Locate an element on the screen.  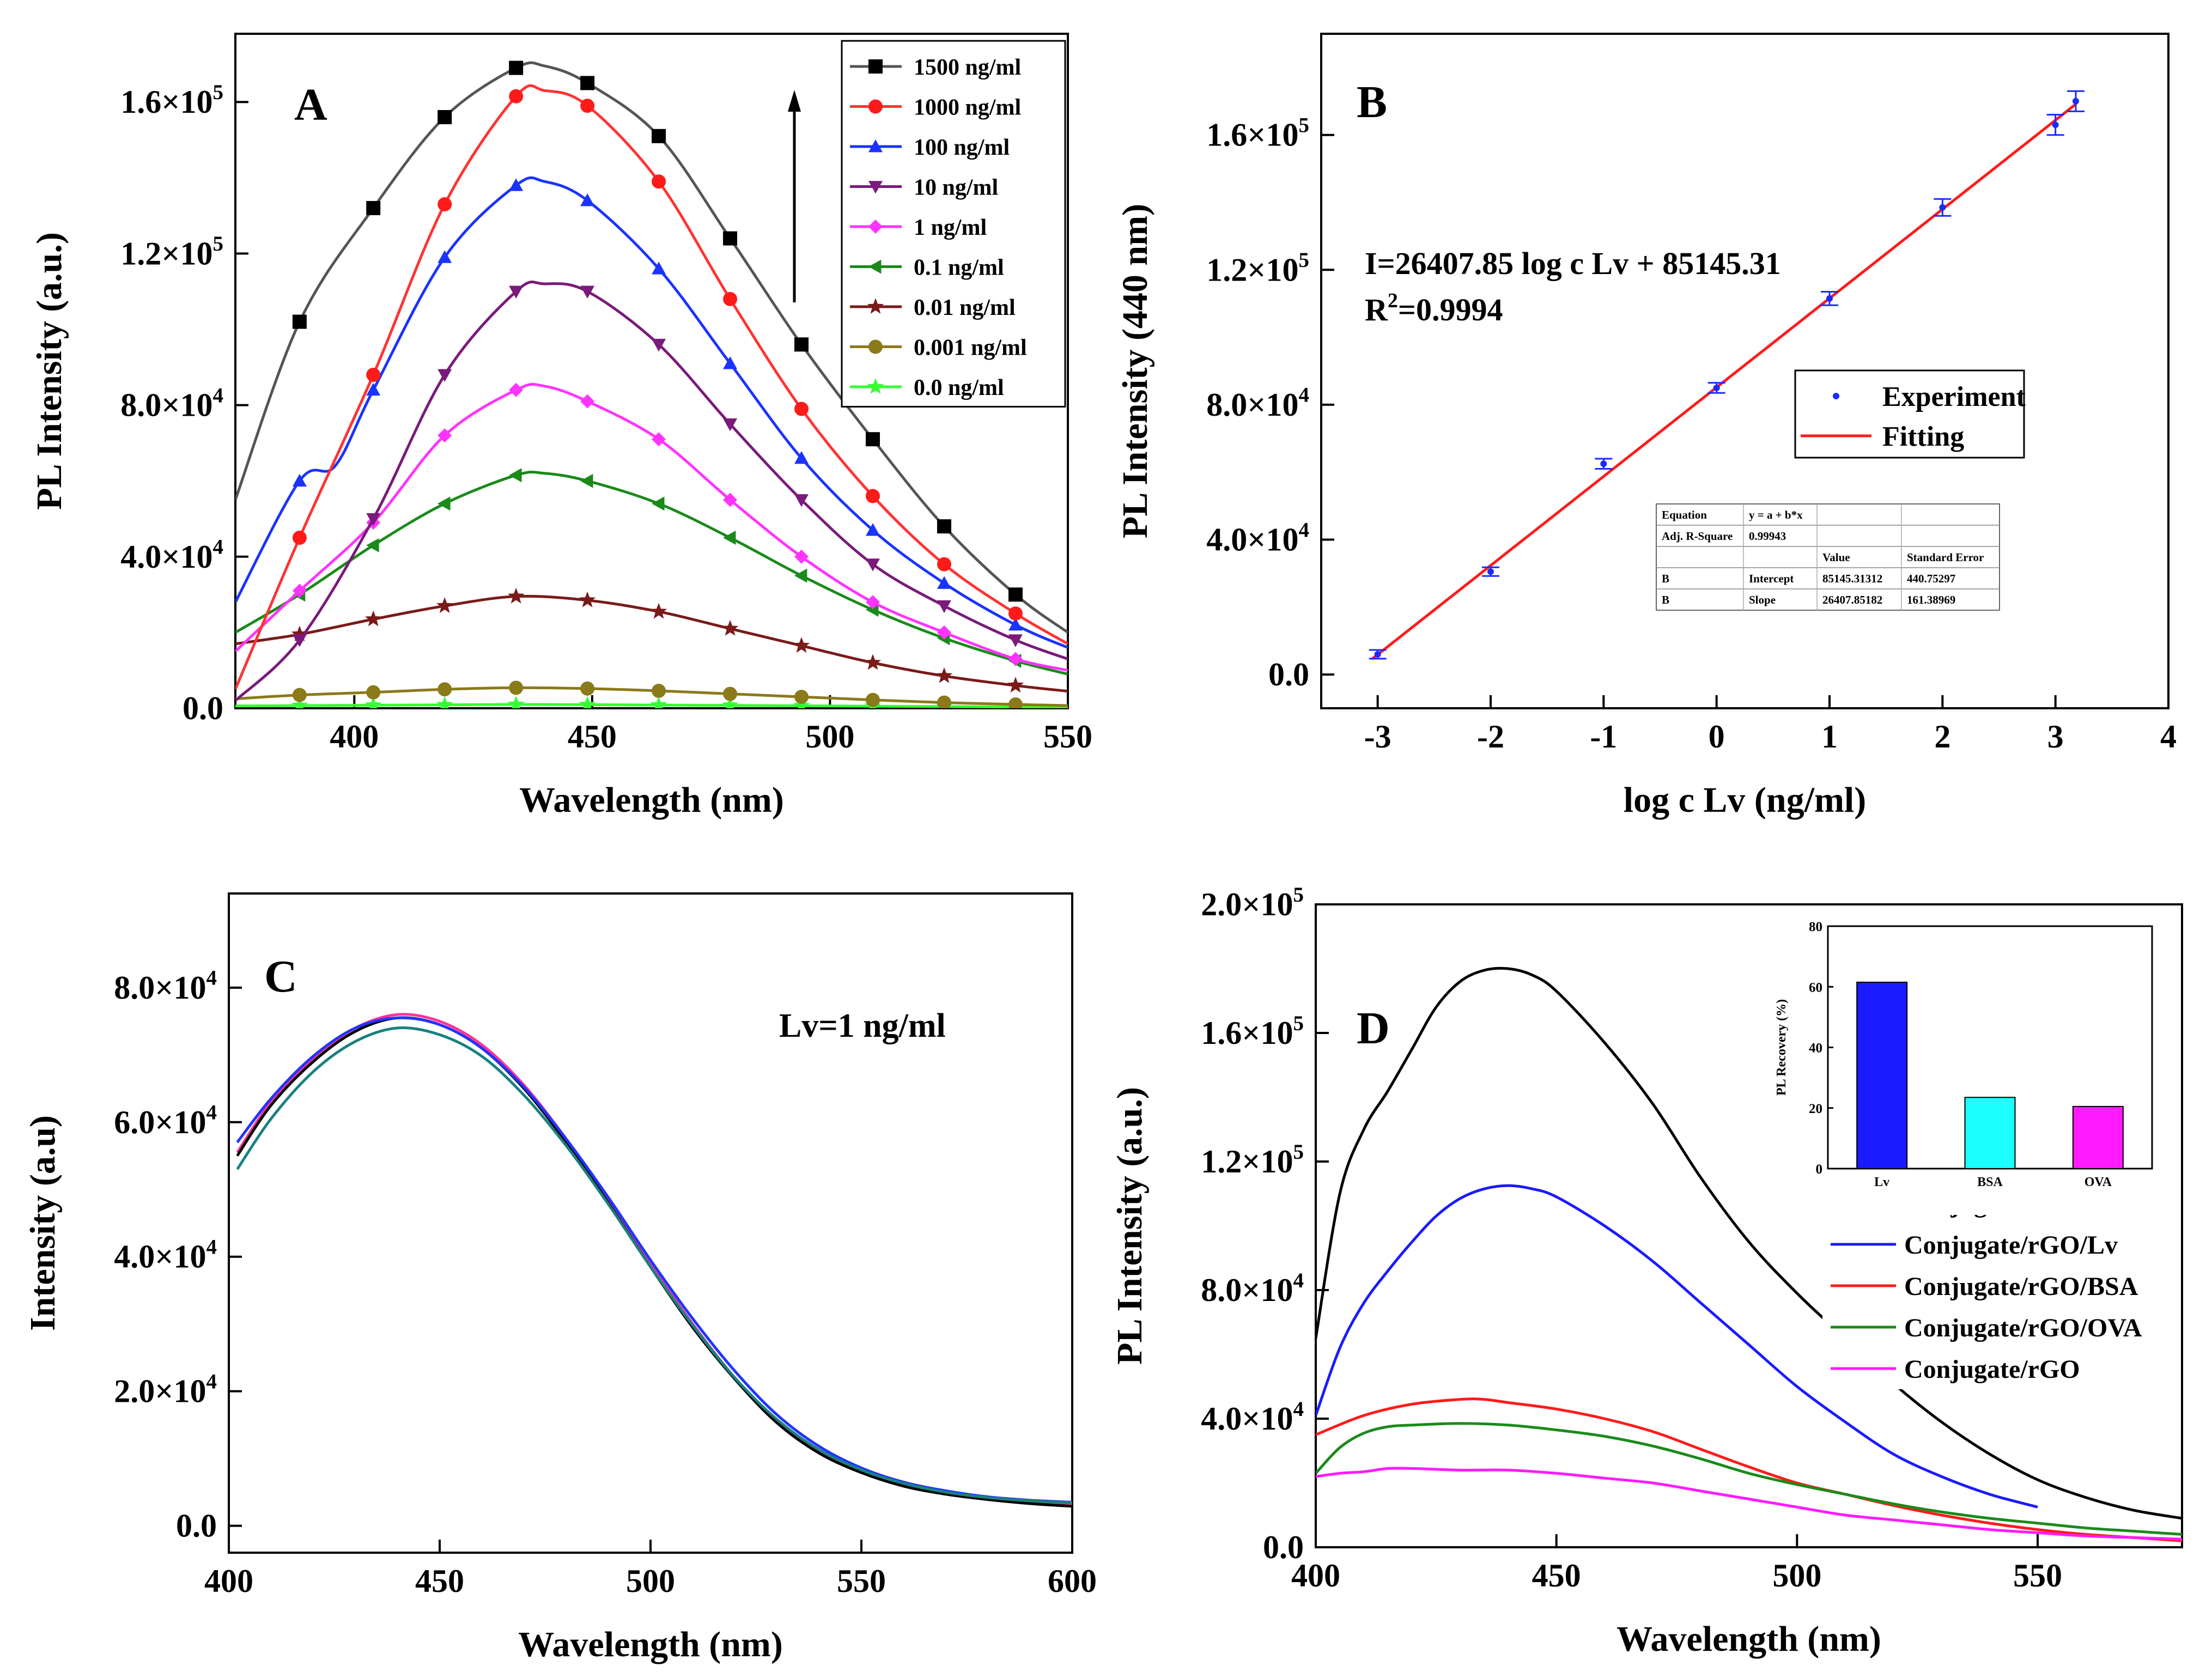
table-cell: Adj. R-Square is located at coordinates (1697, 536).